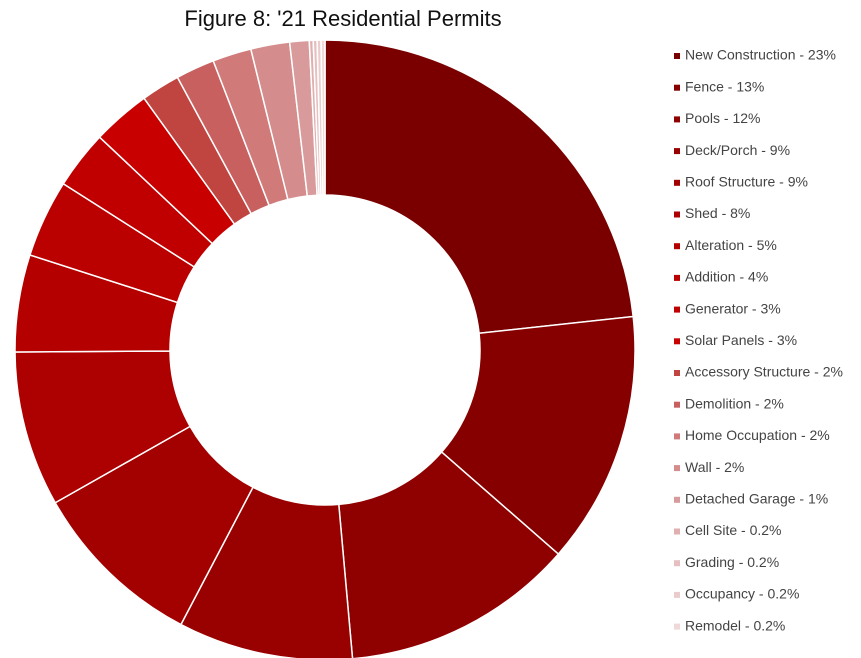  Describe the element at coordinates (732, 562) in the screenshot. I see `legend-label: Grading - 0.2%` at that location.